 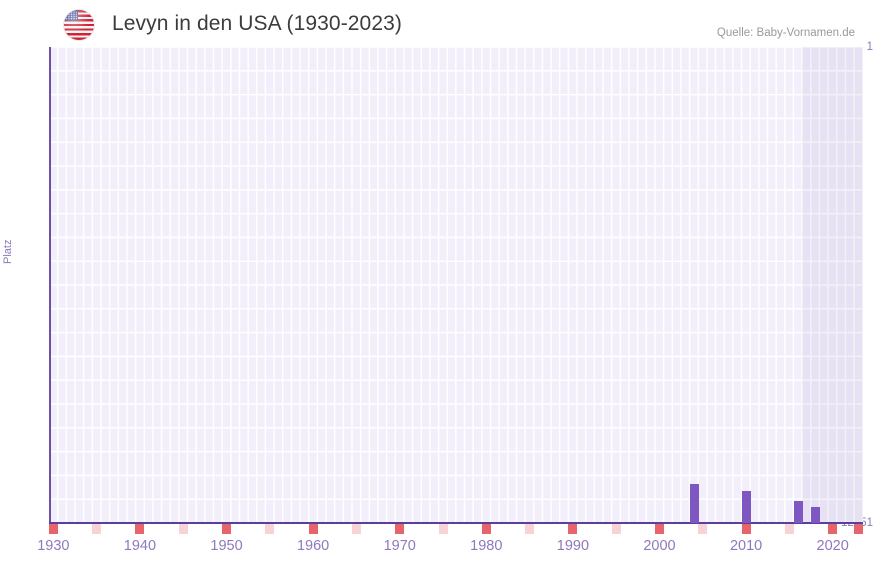 I want to click on x-axis-tick-label: 1950, so click(x=226, y=546).